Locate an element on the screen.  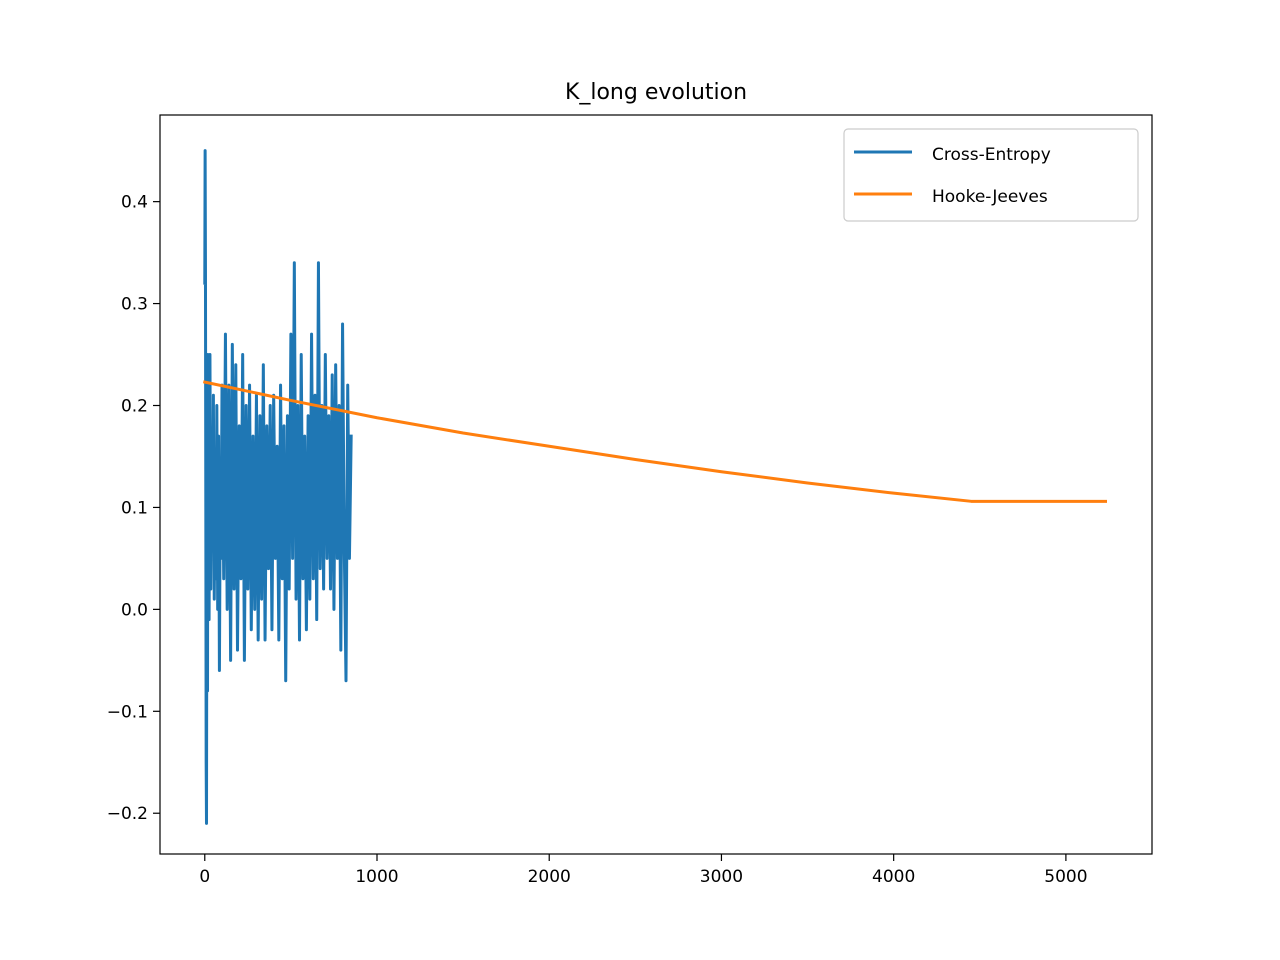
y-axis: −0.2 −0.1 0.0 0.1 0.2 0.3 0.4 is located at coordinates (133, 508).